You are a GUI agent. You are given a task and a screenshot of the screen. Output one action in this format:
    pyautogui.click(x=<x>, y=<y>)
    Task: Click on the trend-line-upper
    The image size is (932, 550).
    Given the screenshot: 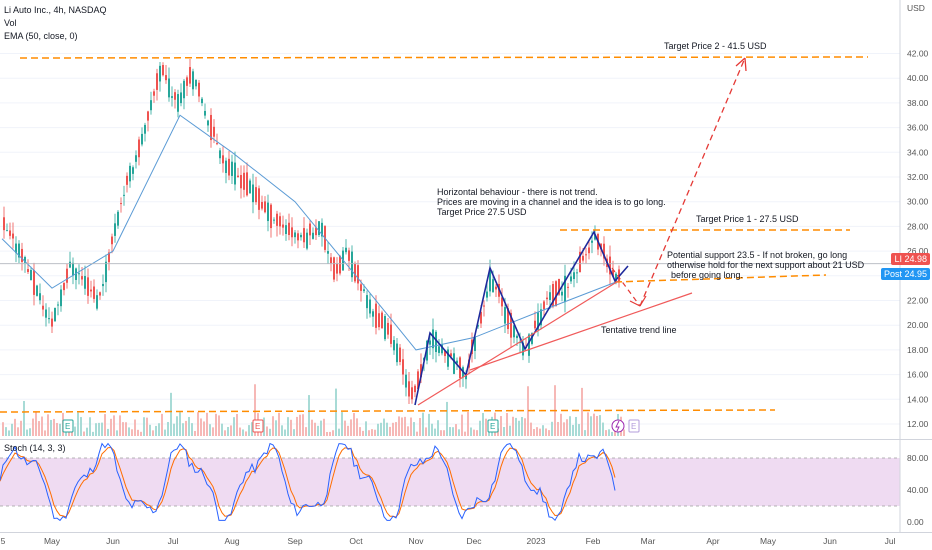 What is the action you would take?
    pyautogui.click(x=519, y=342)
    